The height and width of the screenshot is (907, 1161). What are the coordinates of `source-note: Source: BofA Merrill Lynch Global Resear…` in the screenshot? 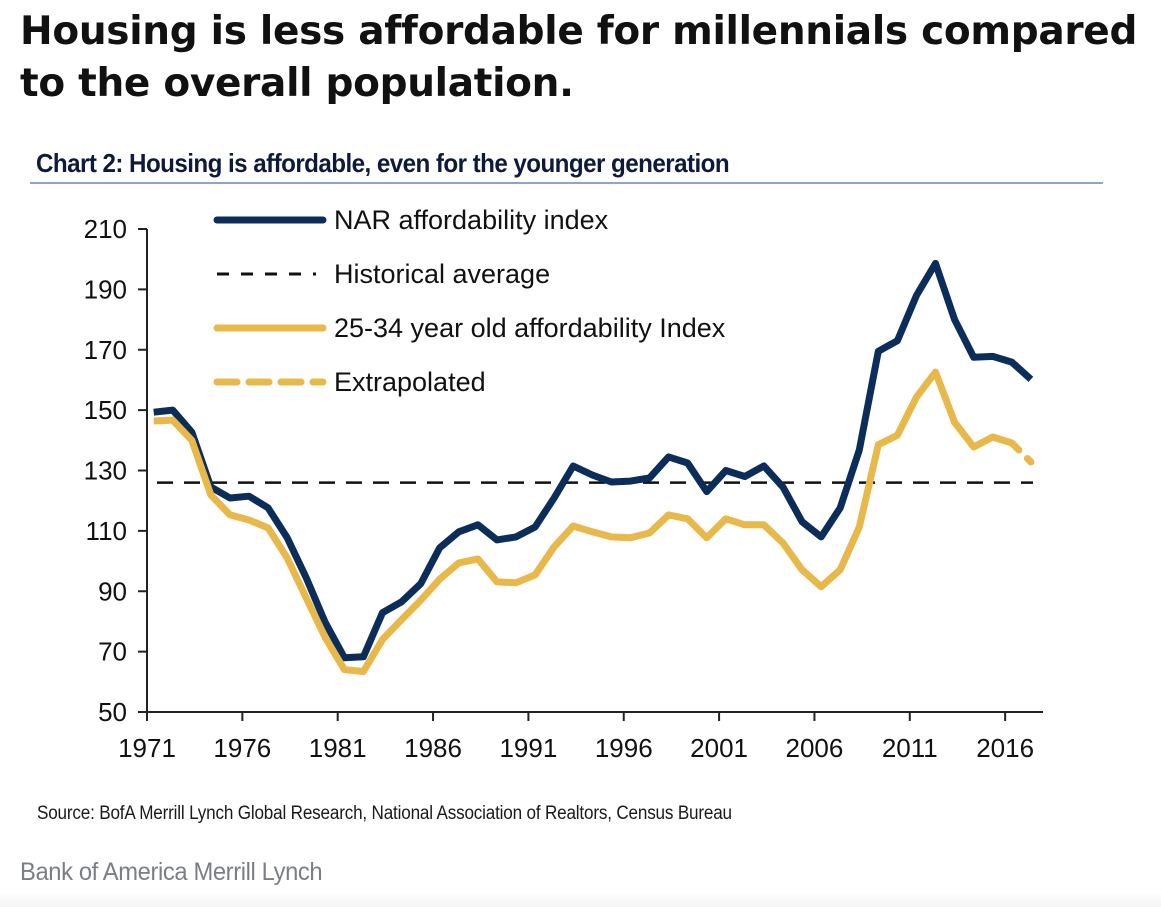 It's located at (384, 813).